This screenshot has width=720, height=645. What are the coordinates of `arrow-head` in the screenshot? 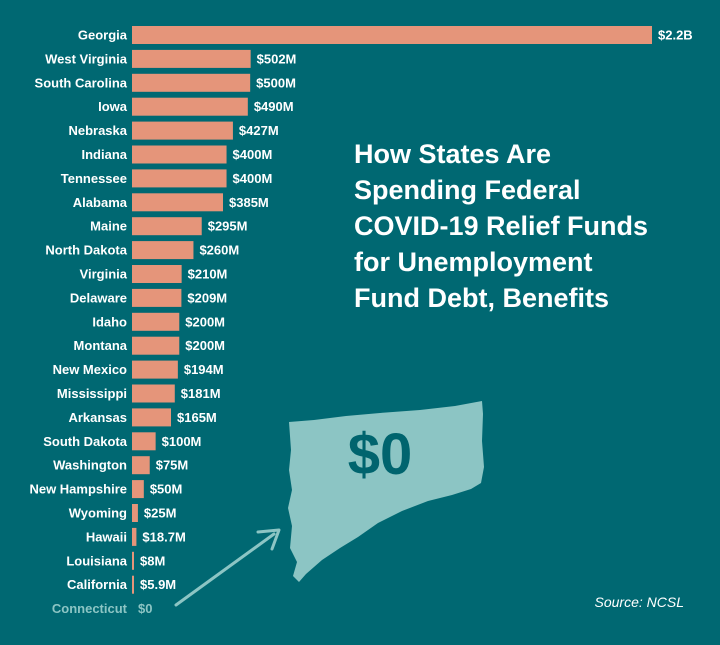 It's located at (268, 539).